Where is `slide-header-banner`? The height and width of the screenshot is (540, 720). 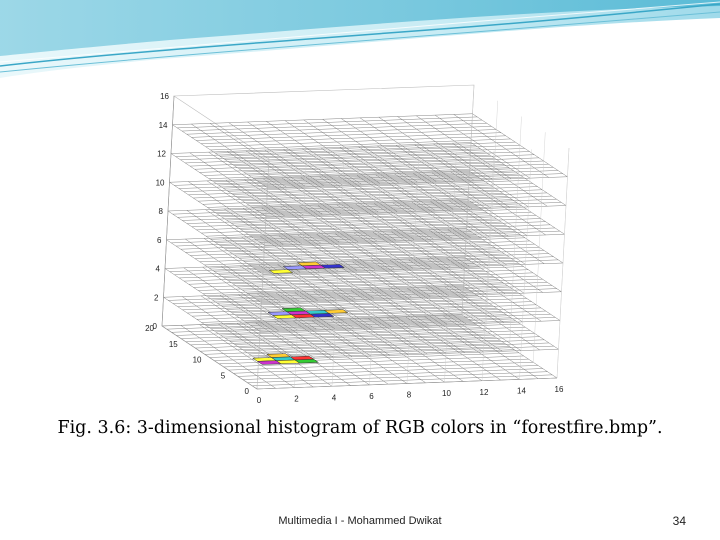 slide-header-banner is located at coordinates (360, 39).